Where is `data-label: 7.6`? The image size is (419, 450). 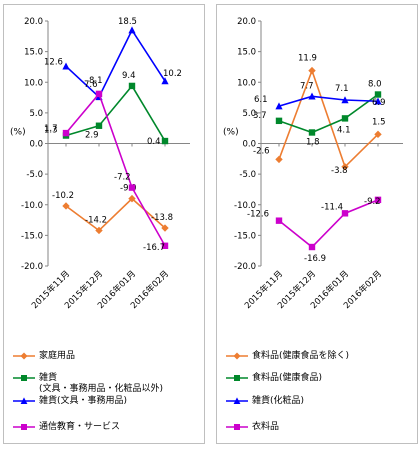 data-label: 7.6 is located at coordinates (91, 85).